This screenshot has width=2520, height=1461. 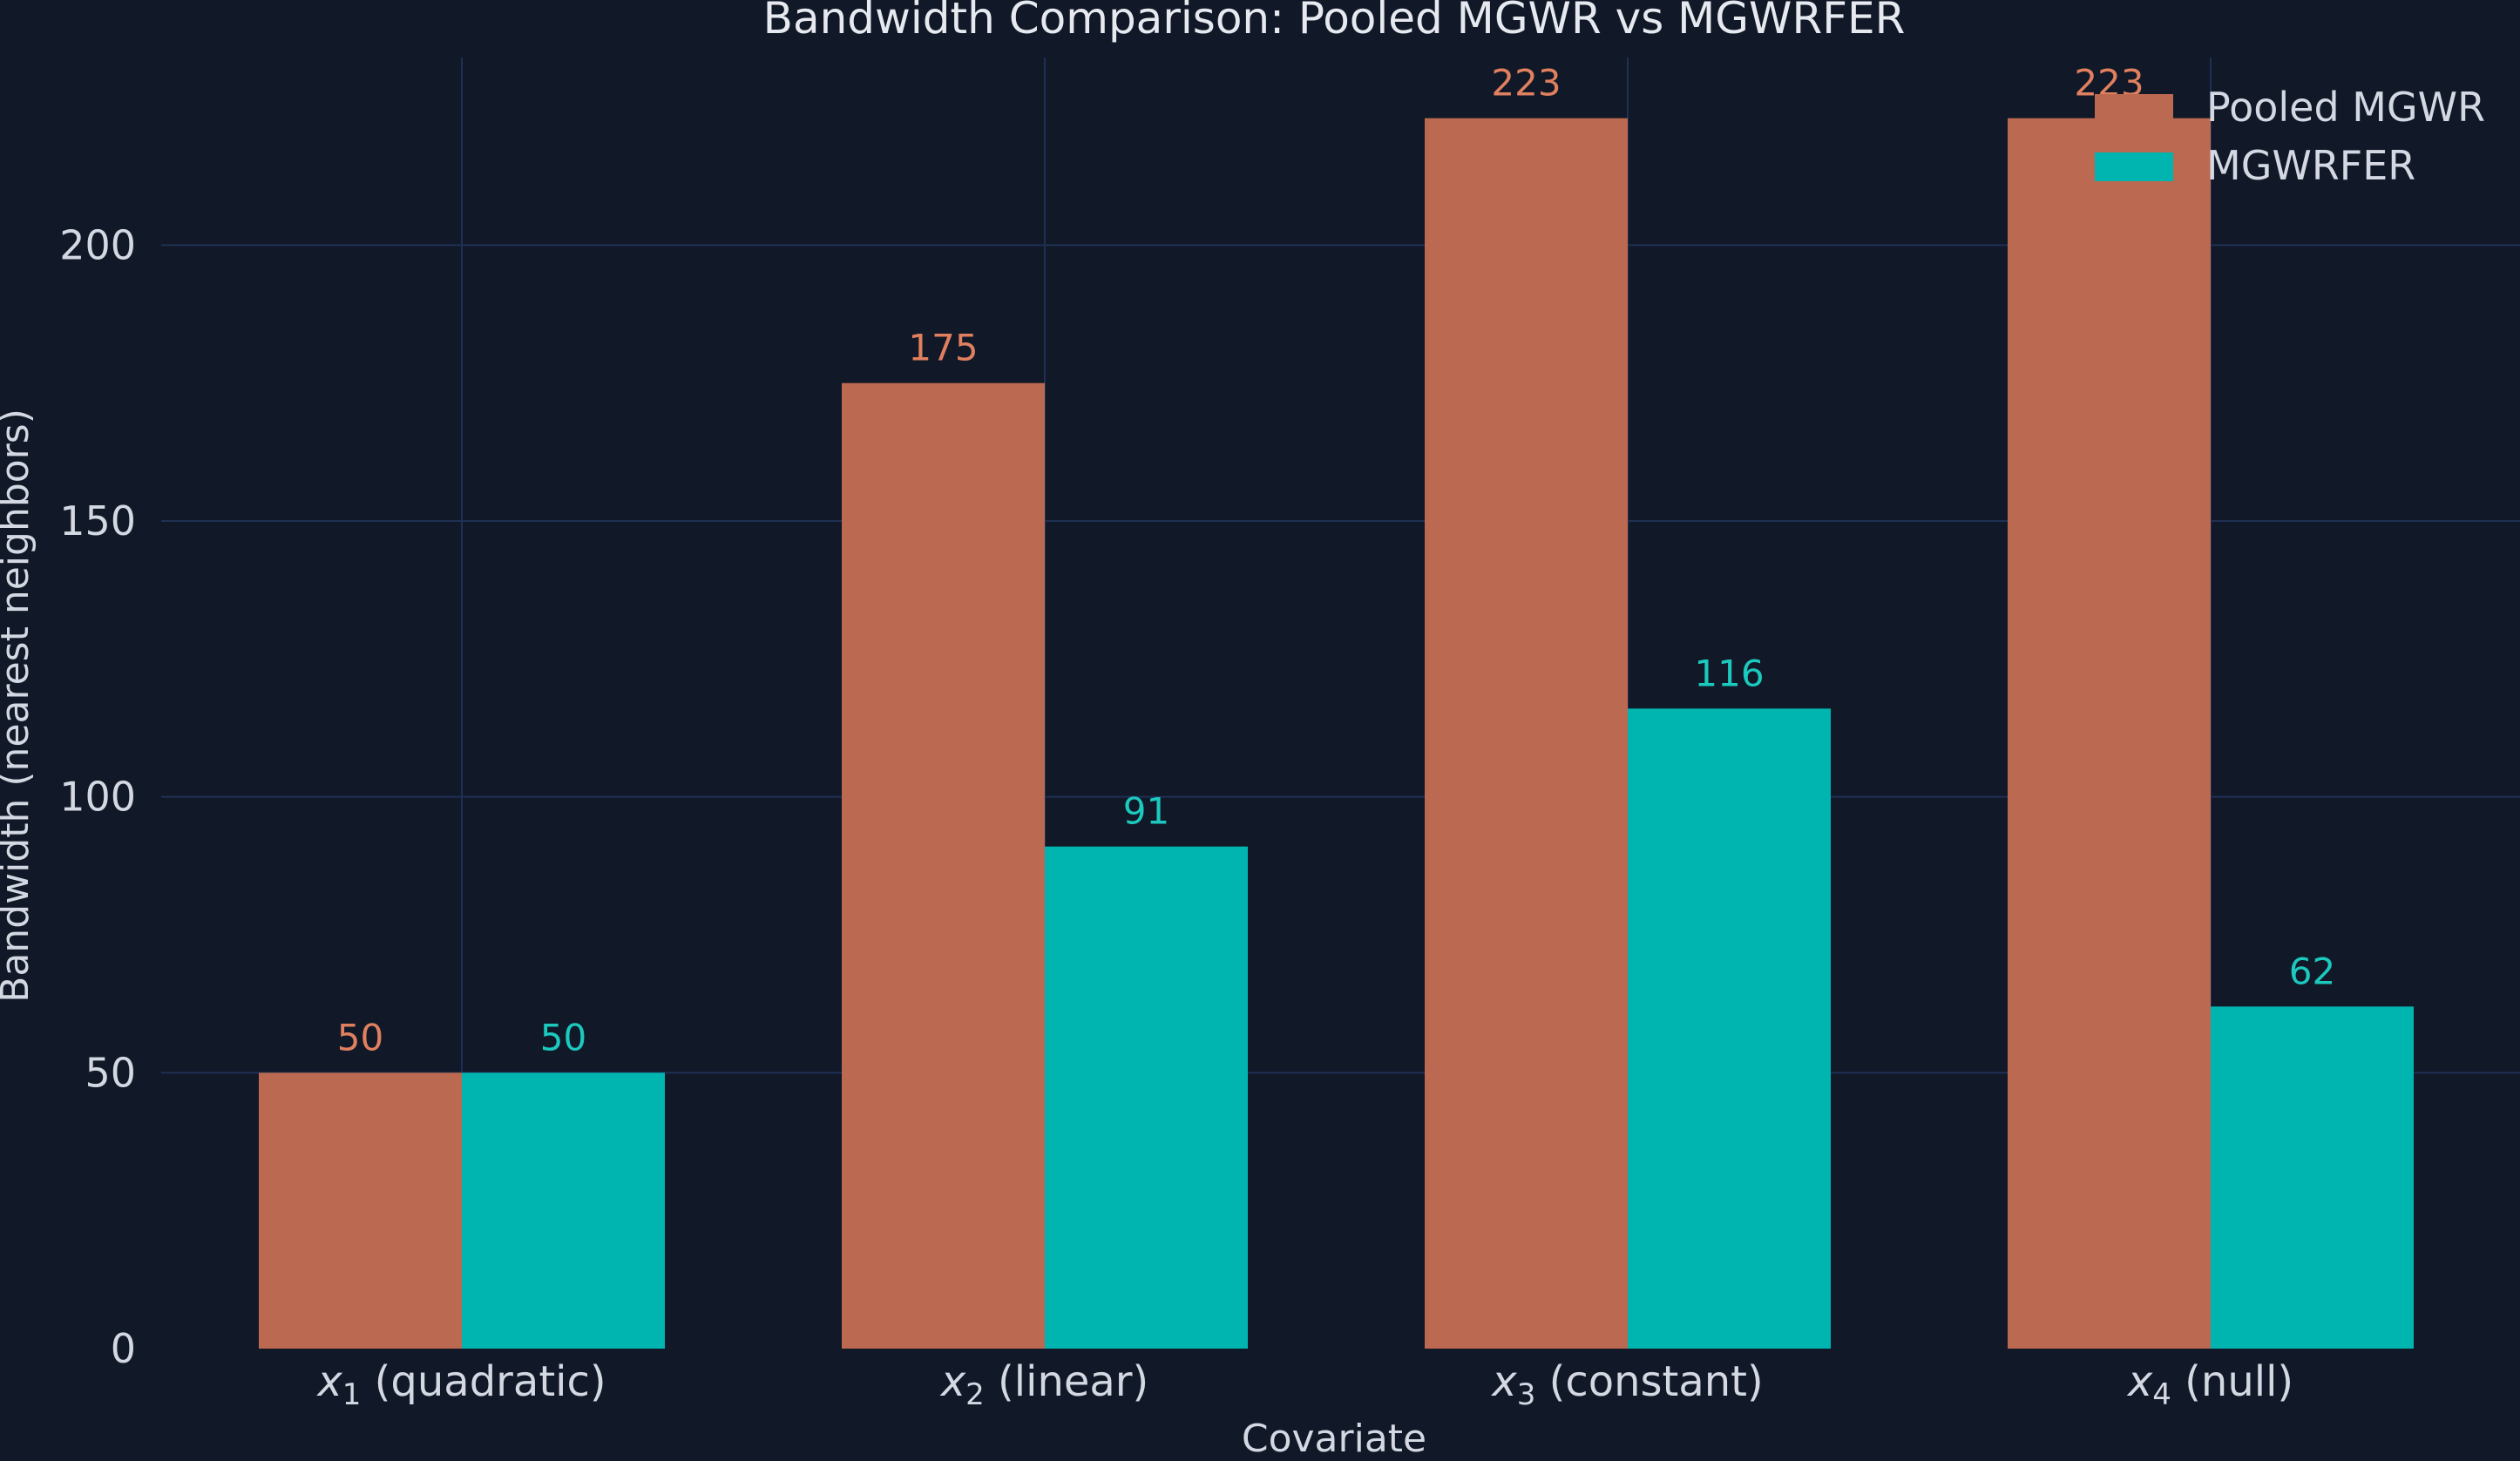 I want to click on x-tick-label: x1 (quadratic), so click(x=460, y=1384).